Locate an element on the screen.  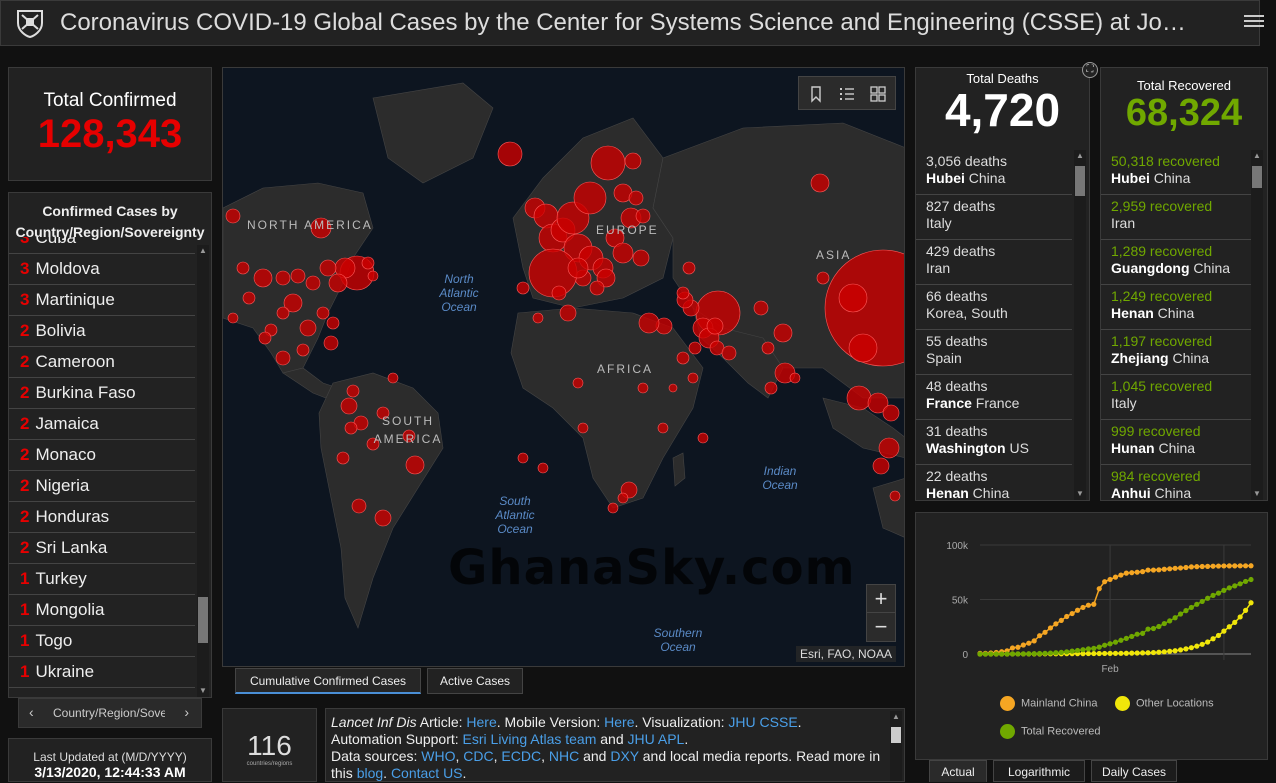
list-item: 55 deaths Spain is located at coordinates (994, 352).